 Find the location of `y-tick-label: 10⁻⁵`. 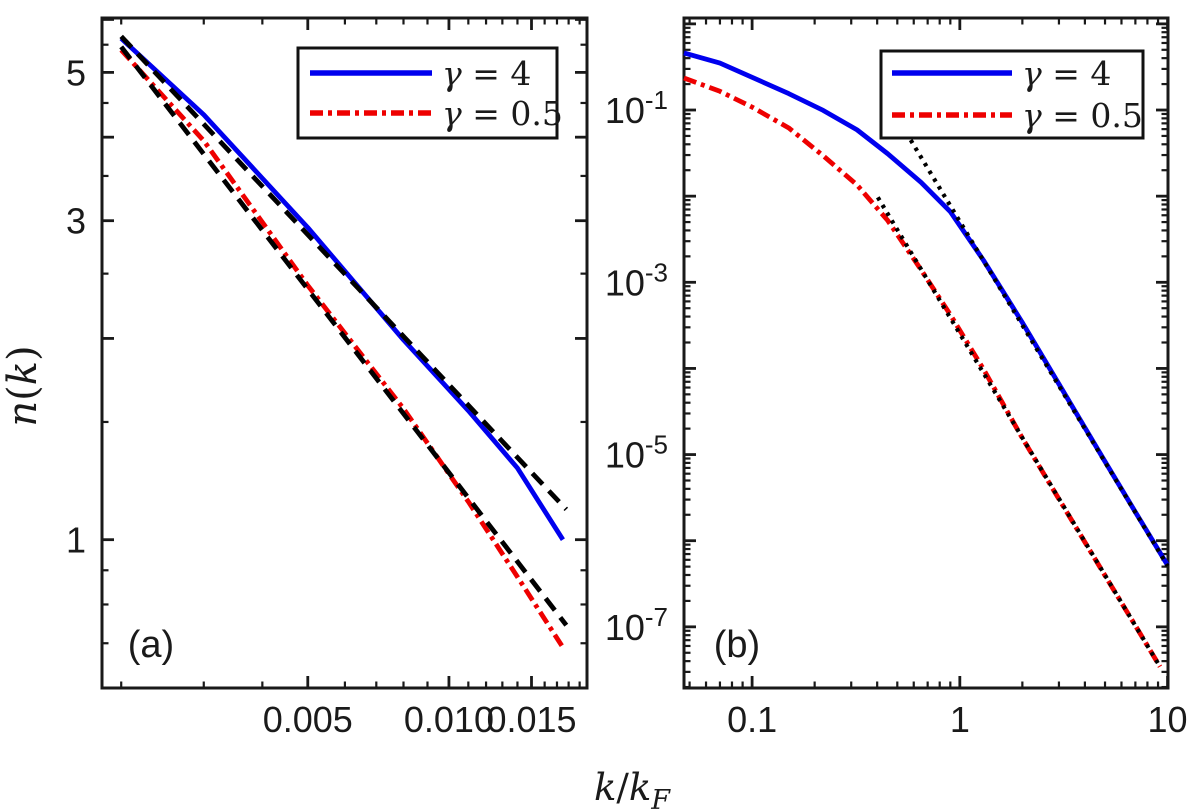

y-tick-label: 10⁻⁵ is located at coordinates (636, 453).